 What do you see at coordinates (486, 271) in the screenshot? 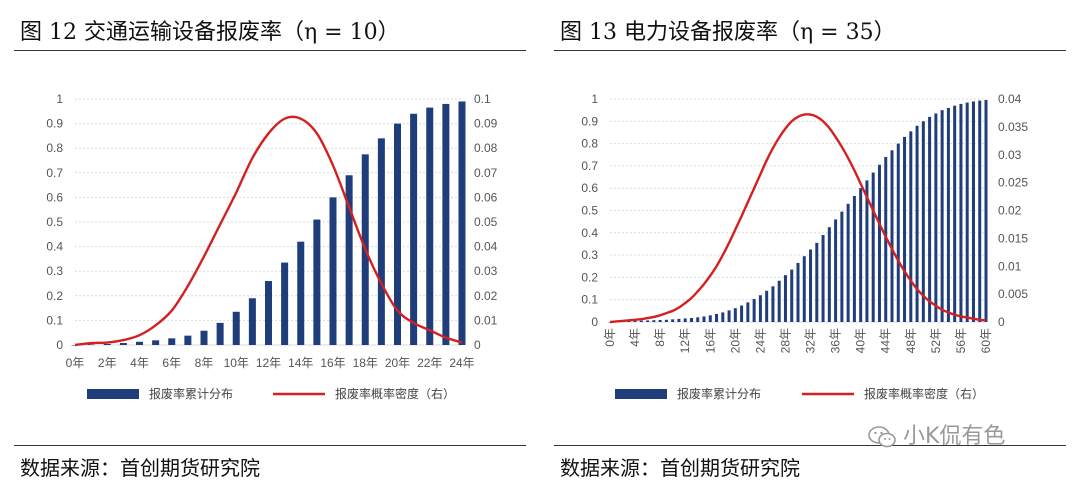
I see `y-right-tick-label: 0.03` at bounding box center [486, 271].